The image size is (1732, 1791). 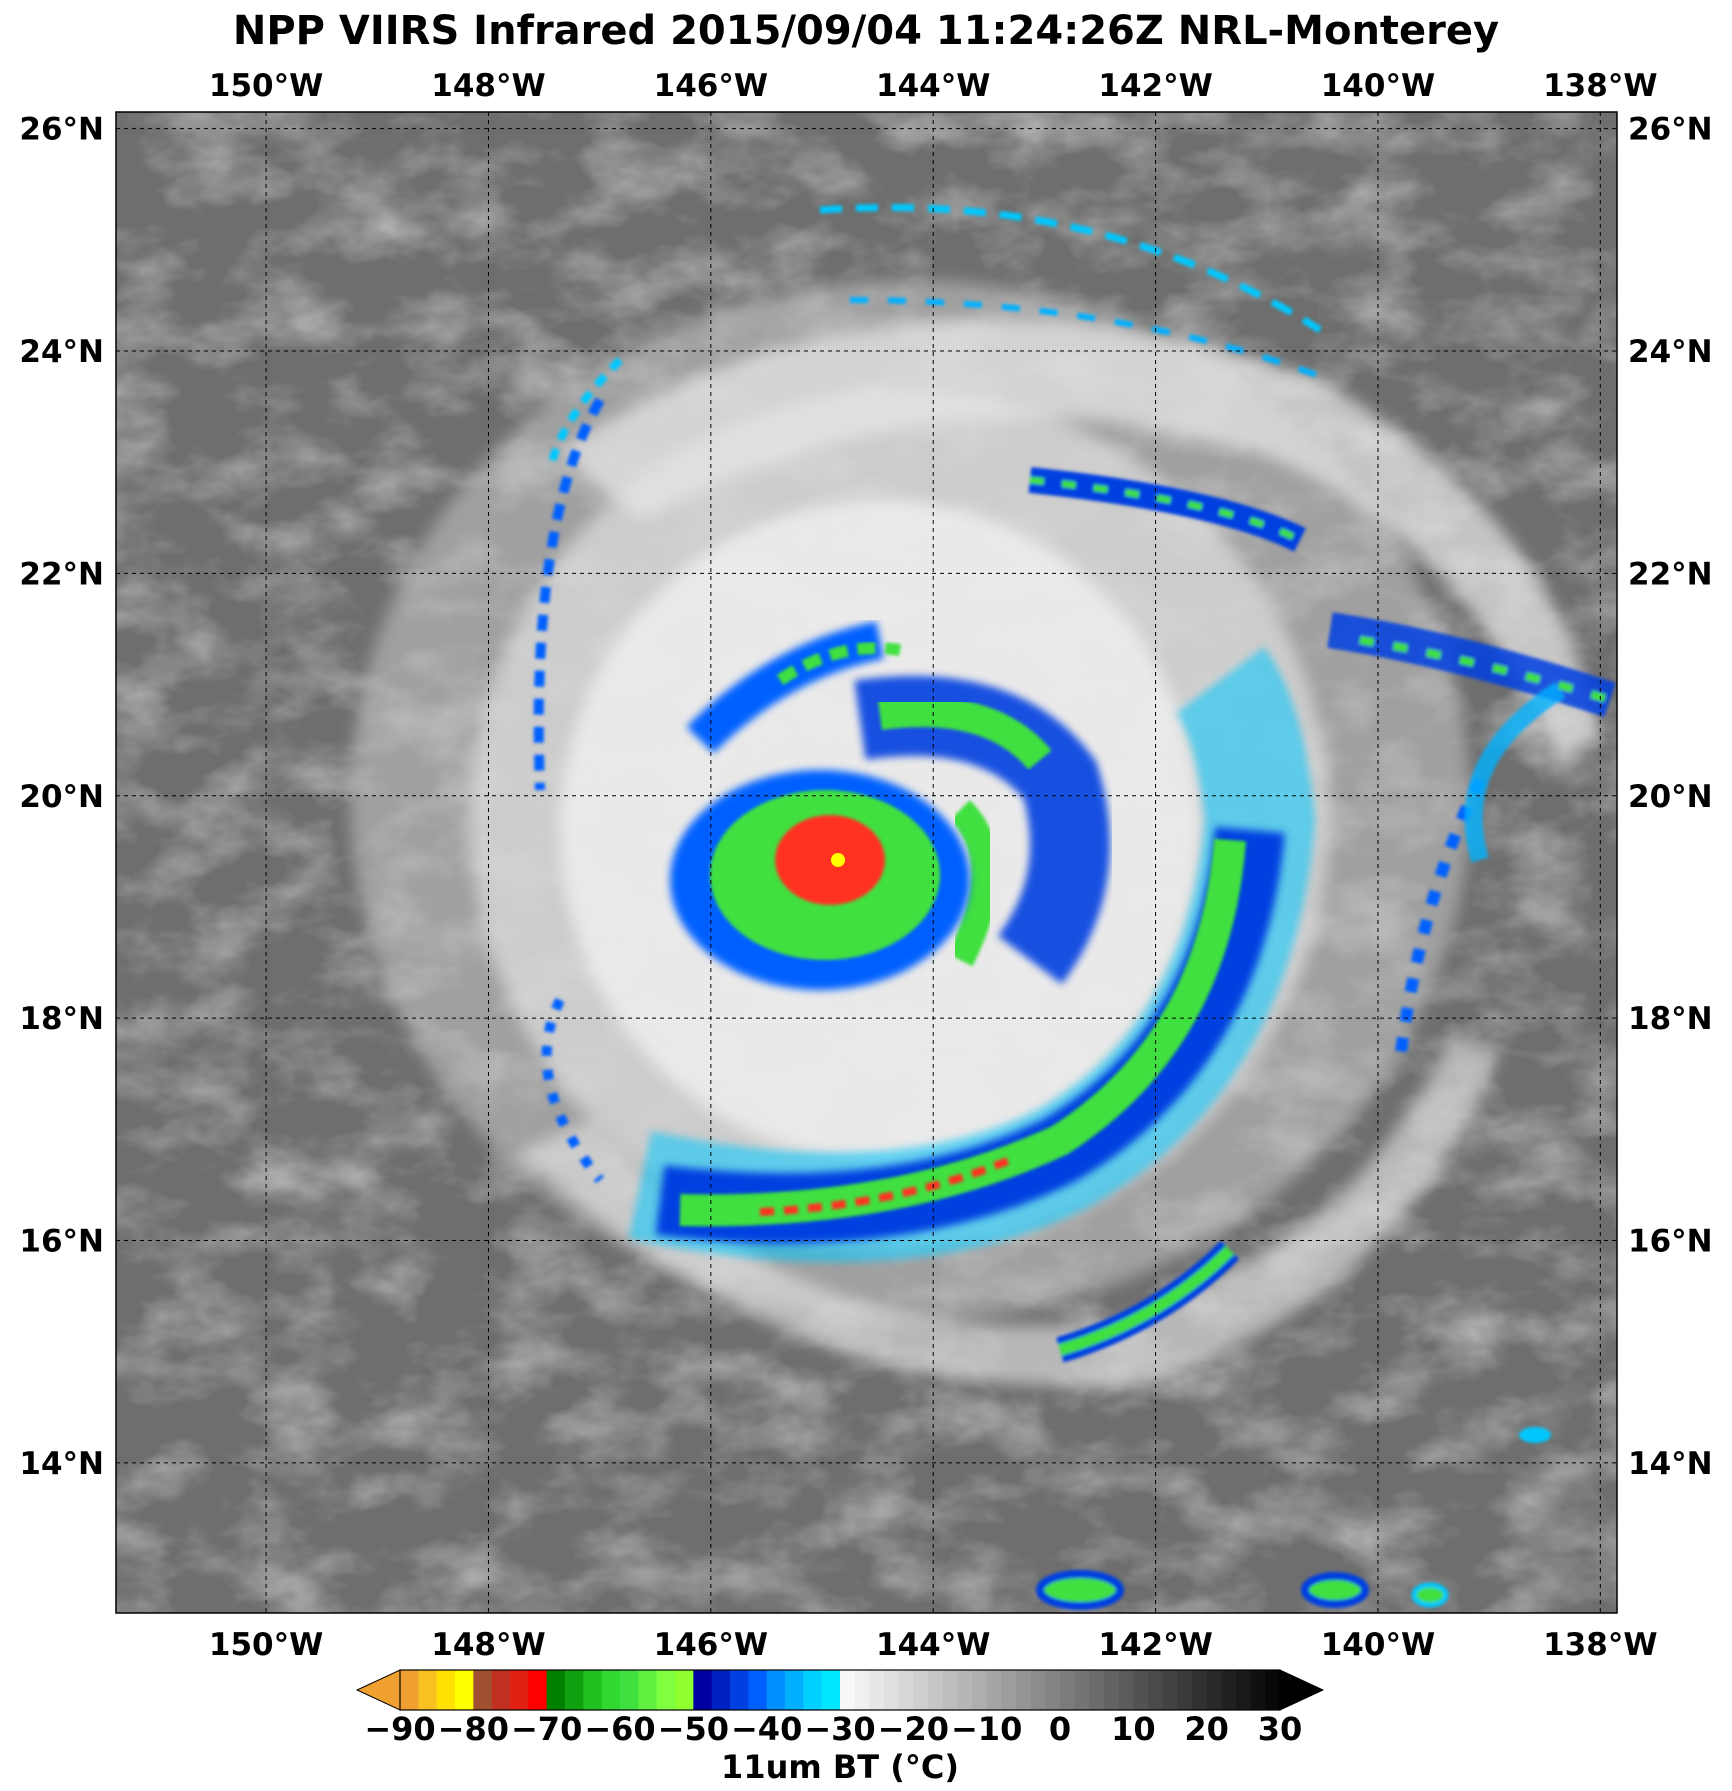 I want to click on colorbar-tick-label: −10, so click(x=986, y=1729).